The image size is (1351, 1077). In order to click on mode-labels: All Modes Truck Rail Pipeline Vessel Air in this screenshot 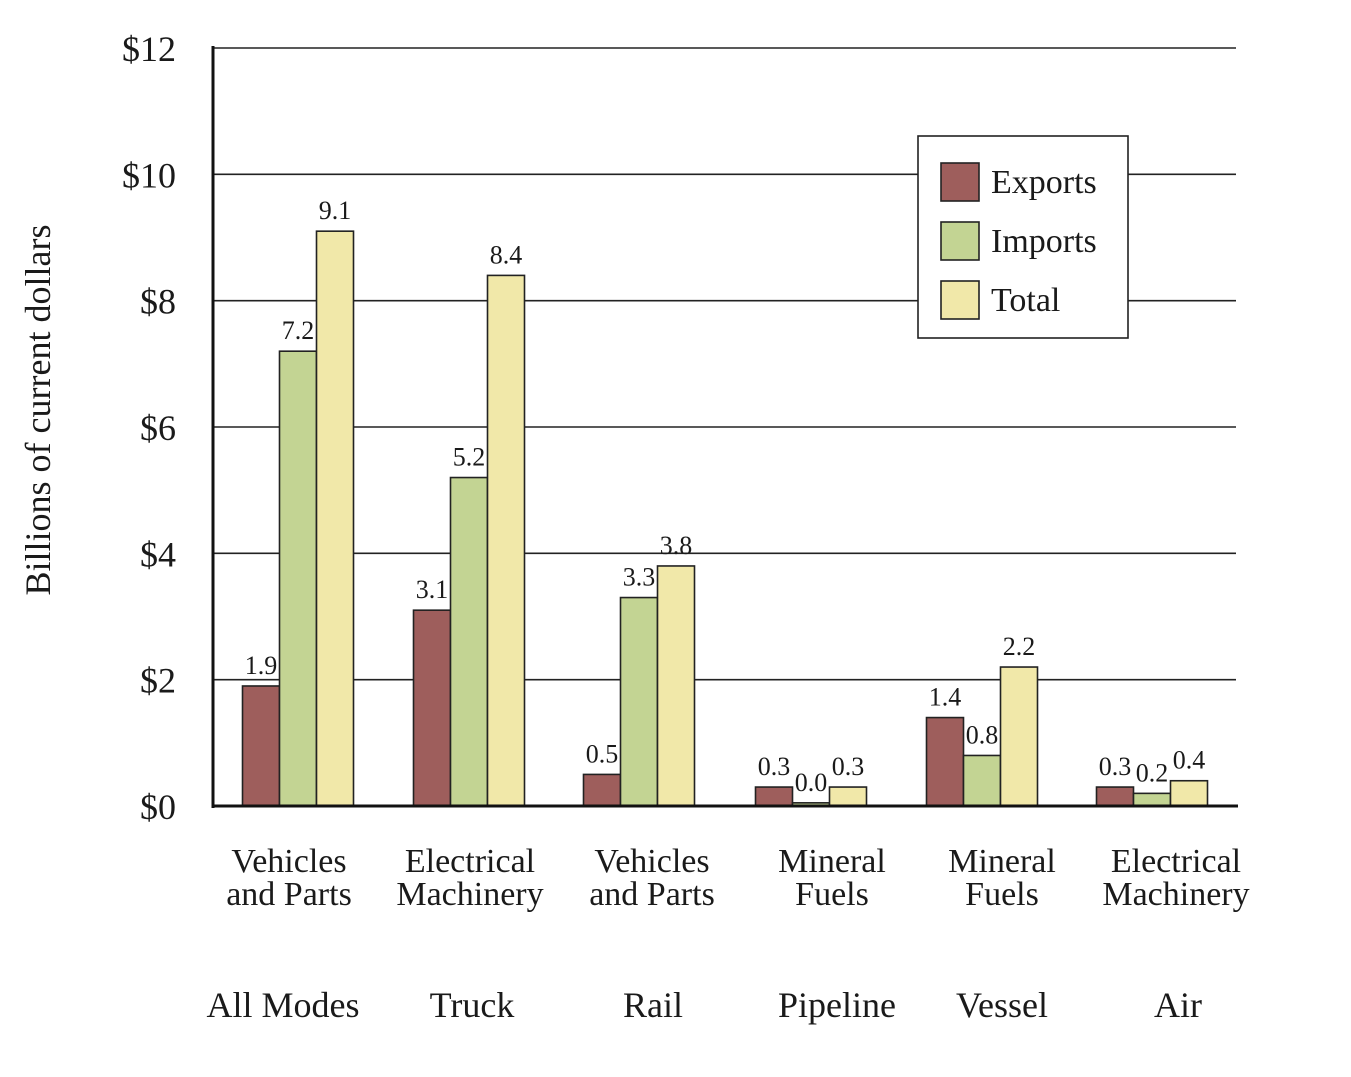, I will do `click(705, 1005)`.